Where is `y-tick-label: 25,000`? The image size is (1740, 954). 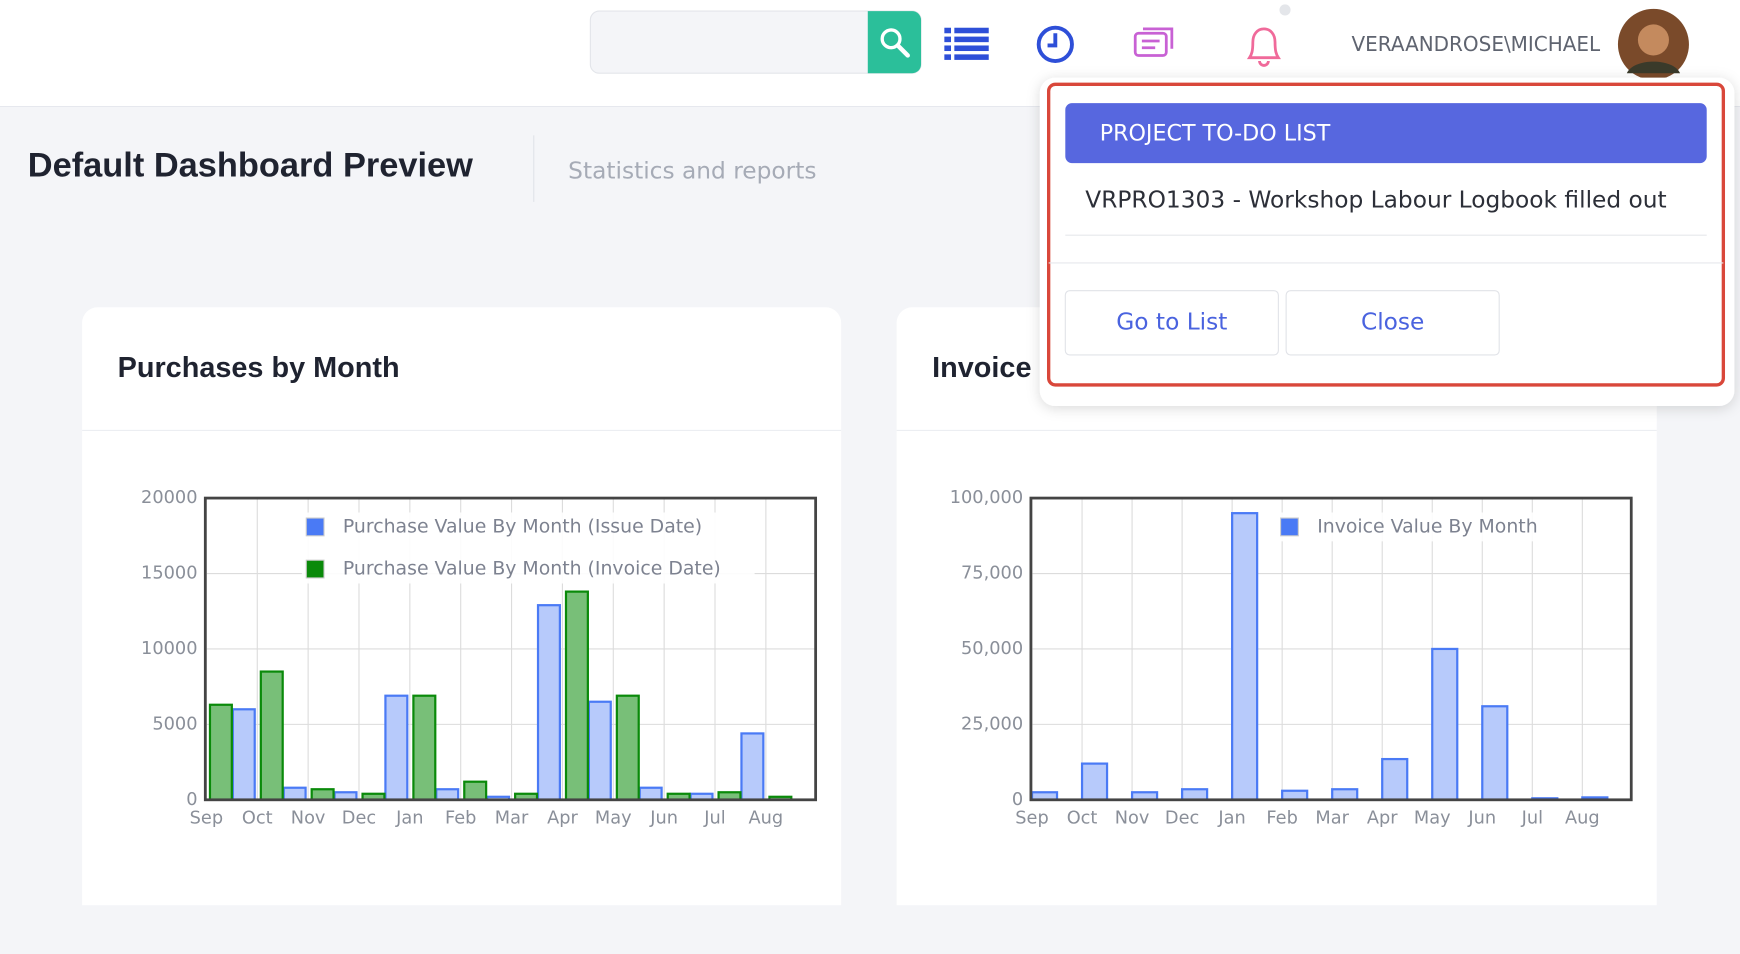
y-tick-label: 25,000 is located at coordinates (992, 724).